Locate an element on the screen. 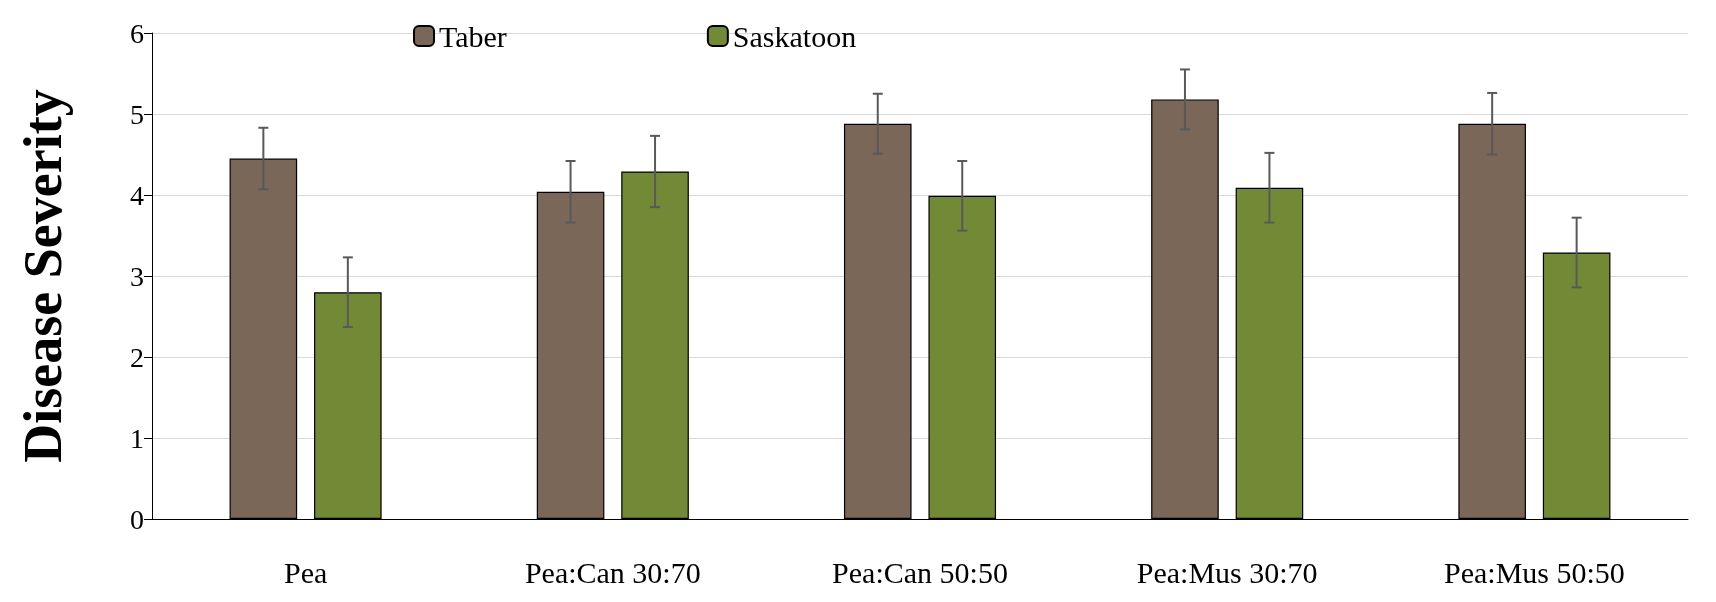  x-tick-label: Pea is located at coordinates (305, 572).